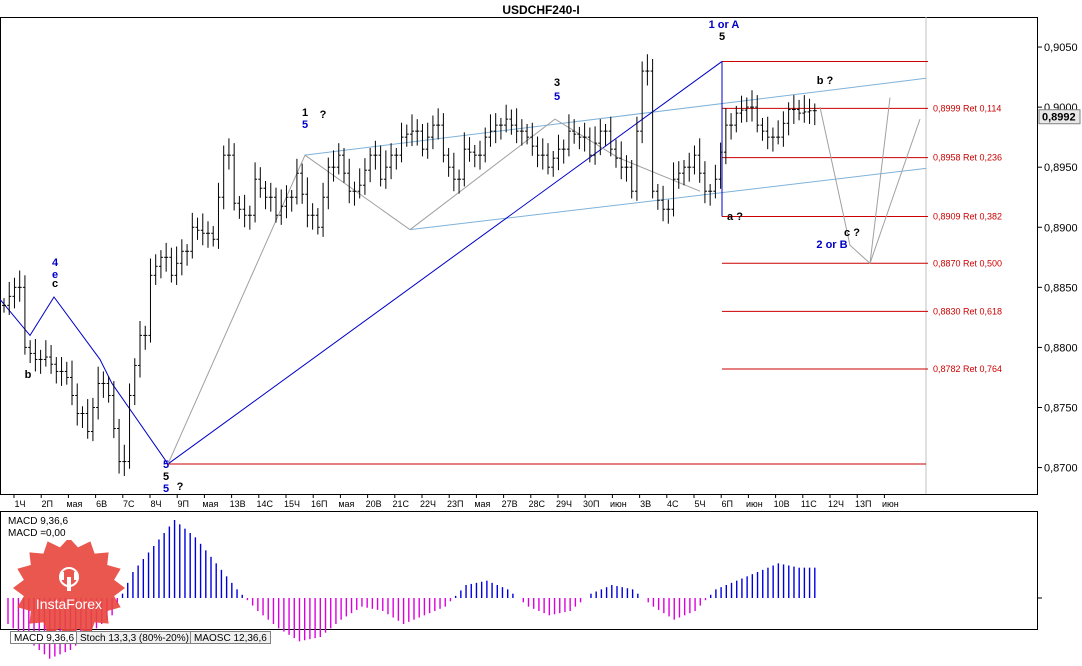  I want to click on time-tick-label: 8Ч, so click(155, 504).